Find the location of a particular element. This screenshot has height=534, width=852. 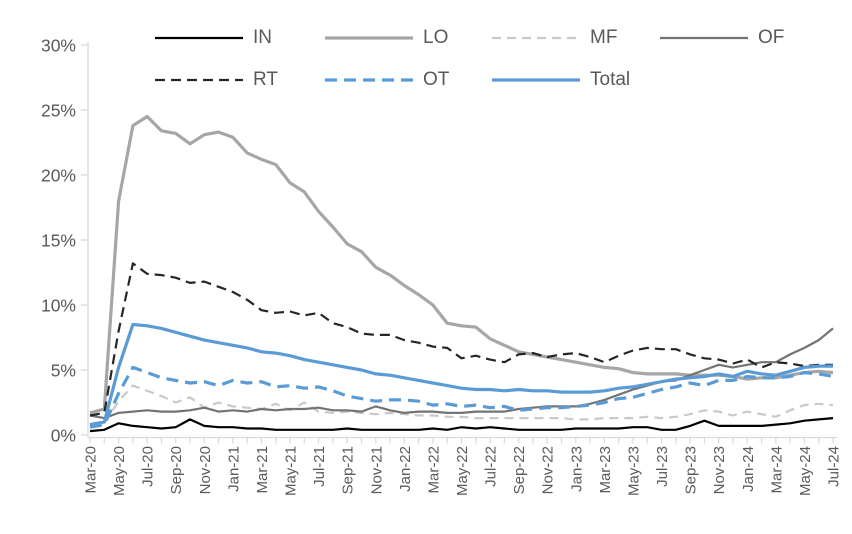

legend-label: MF is located at coordinates (604, 37).